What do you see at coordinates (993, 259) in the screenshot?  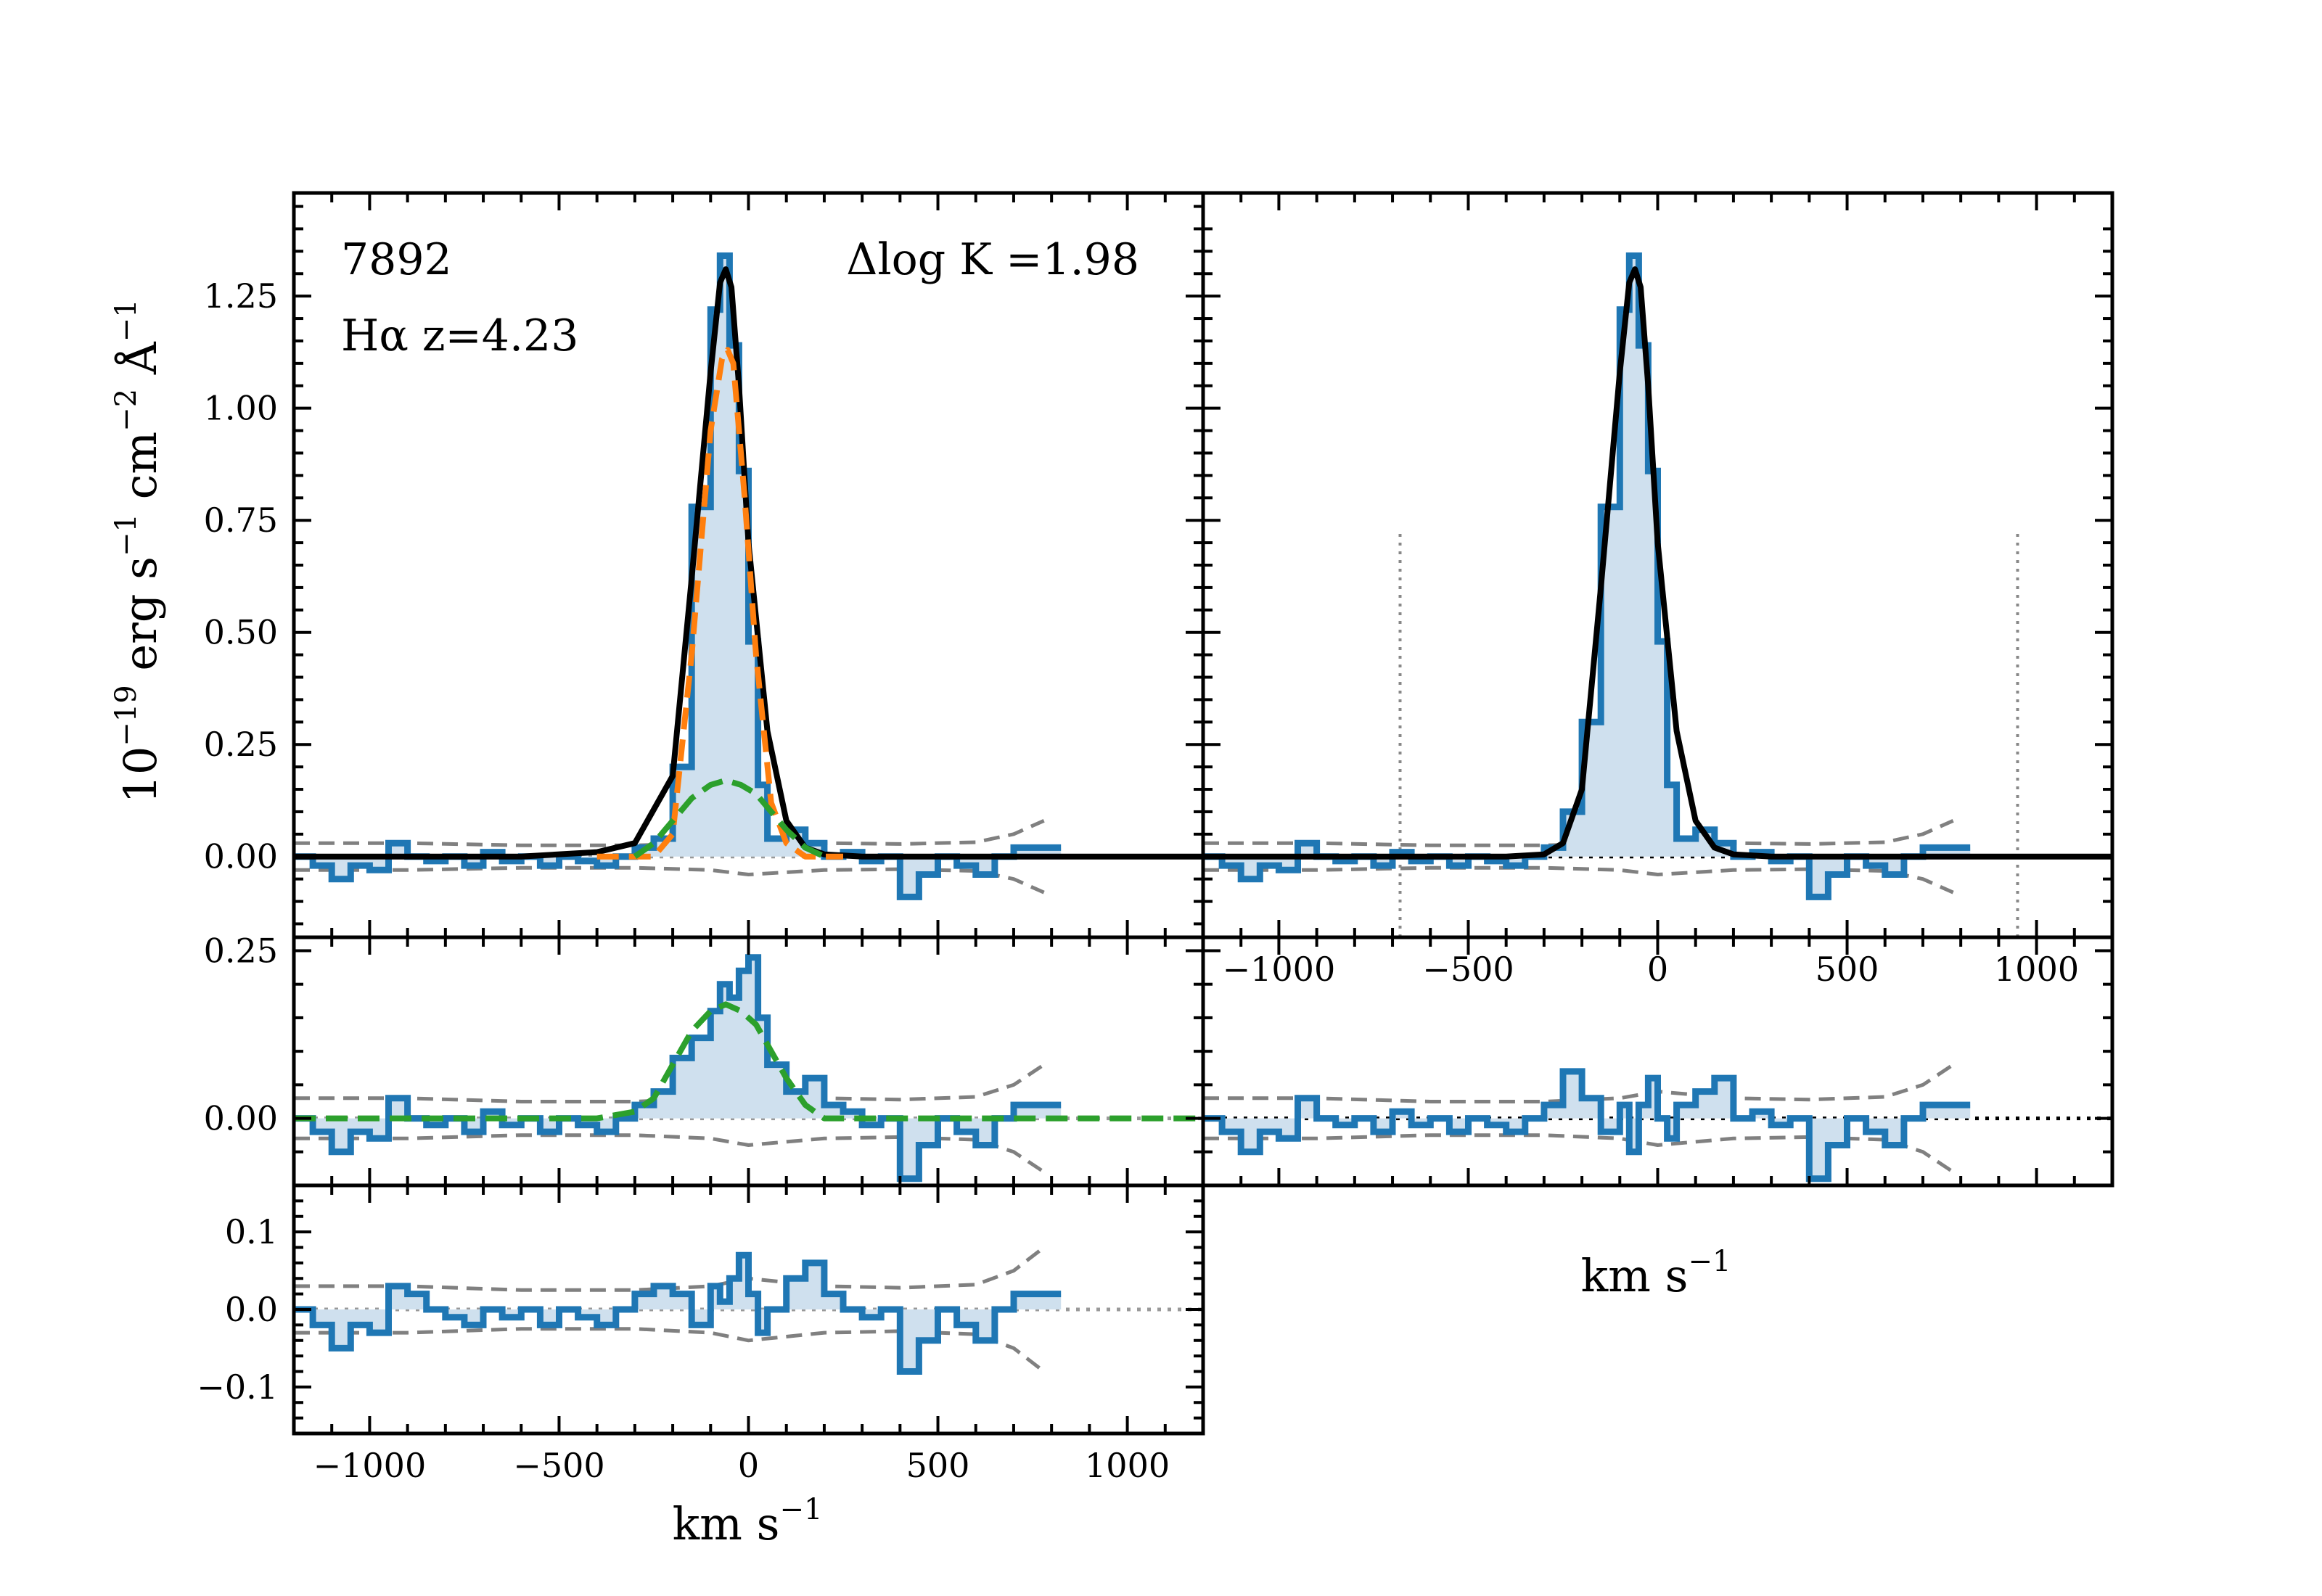 I see `delta-logk-label: Δlog K =1.98` at bounding box center [993, 259].